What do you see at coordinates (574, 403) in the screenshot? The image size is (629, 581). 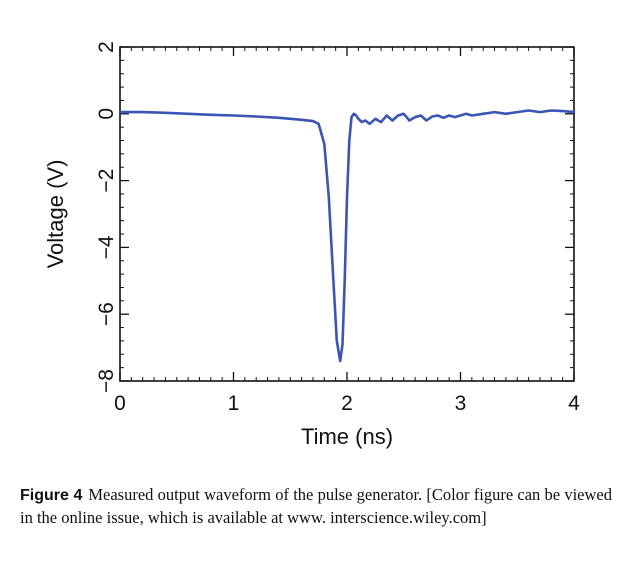 I see `x-tick-label: 4` at bounding box center [574, 403].